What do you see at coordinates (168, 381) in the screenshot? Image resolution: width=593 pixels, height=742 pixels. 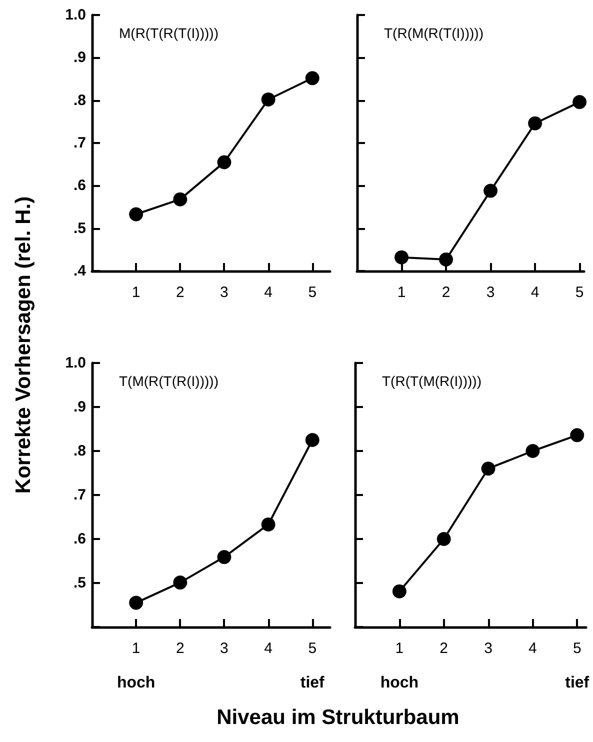 I see `text: T(M(R(T(R(I)))))` at bounding box center [168, 381].